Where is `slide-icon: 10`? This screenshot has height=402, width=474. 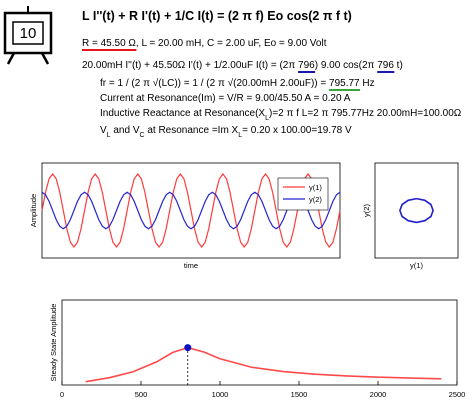
slide-icon: 10 is located at coordinates (28, 35).